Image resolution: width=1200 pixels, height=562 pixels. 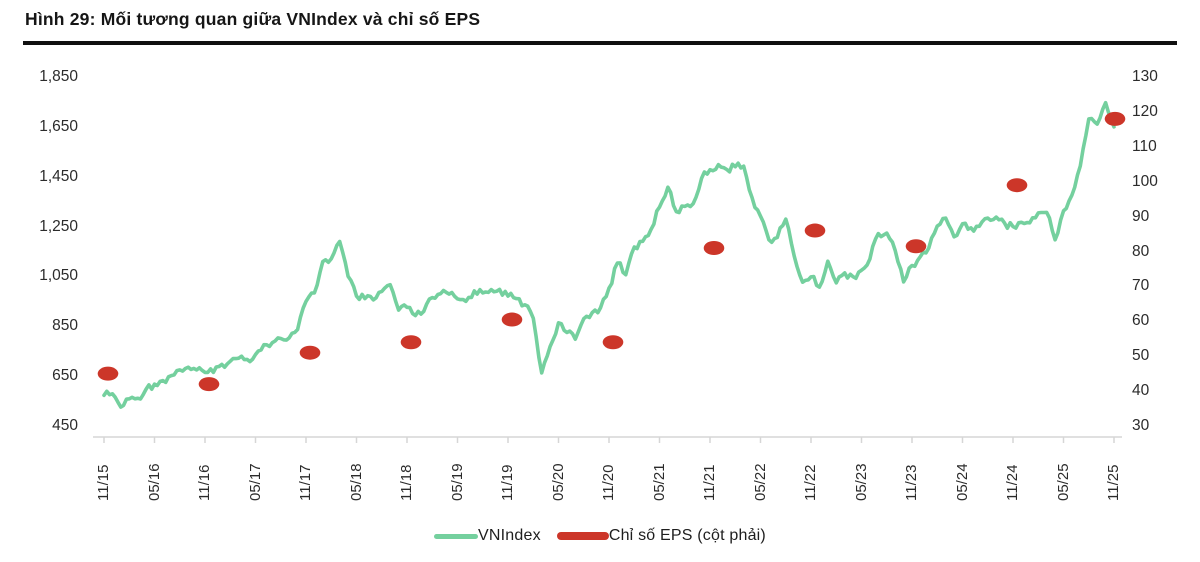 I want to click on legend: VNIndex Chỉ số EPS (cột phải), so click(x=600, y=536).